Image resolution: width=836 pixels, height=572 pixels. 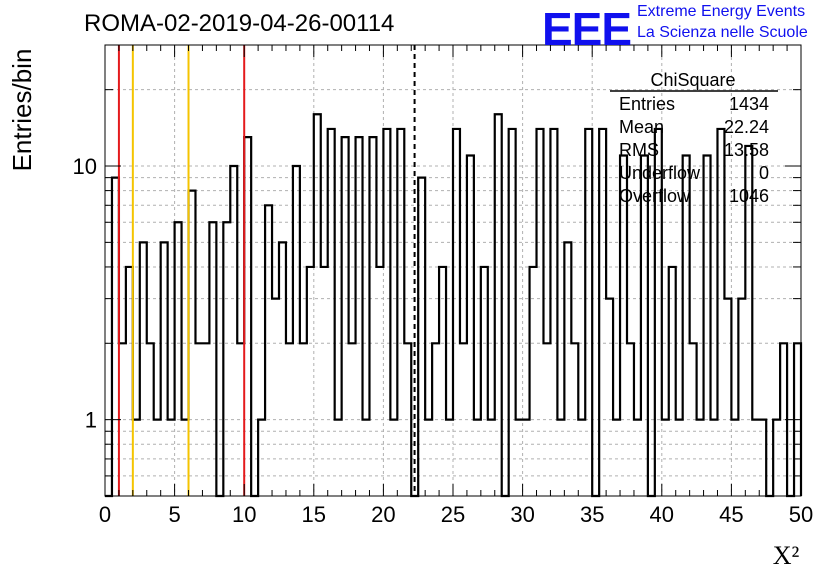 I want to click on y-tick-label: 10, so click(x=85, y=166).